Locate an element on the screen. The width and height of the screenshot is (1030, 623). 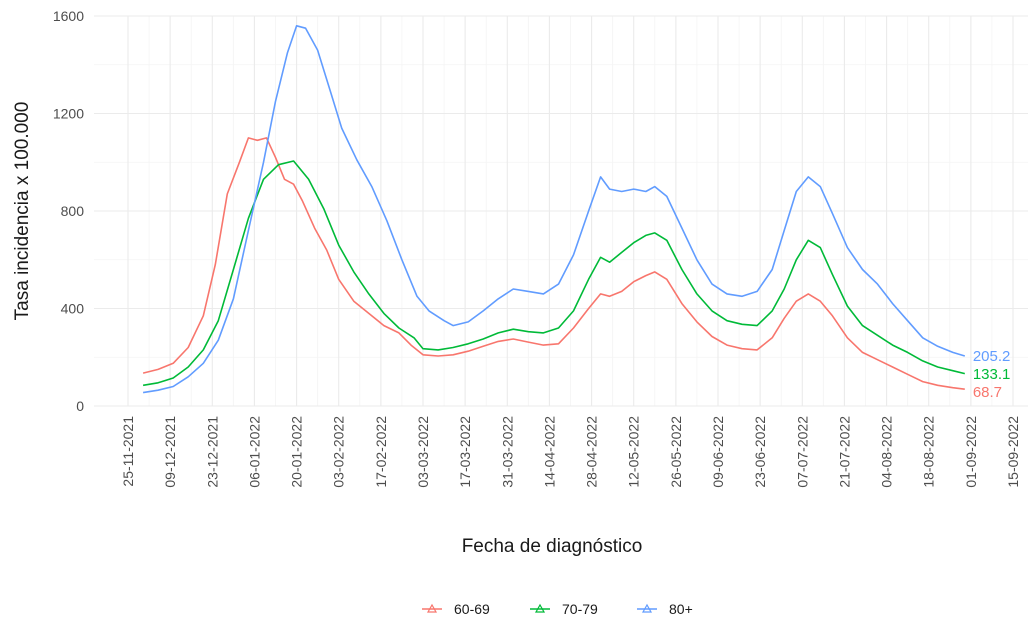
y-tick-label: 800 is located at coordinates (73, 211).